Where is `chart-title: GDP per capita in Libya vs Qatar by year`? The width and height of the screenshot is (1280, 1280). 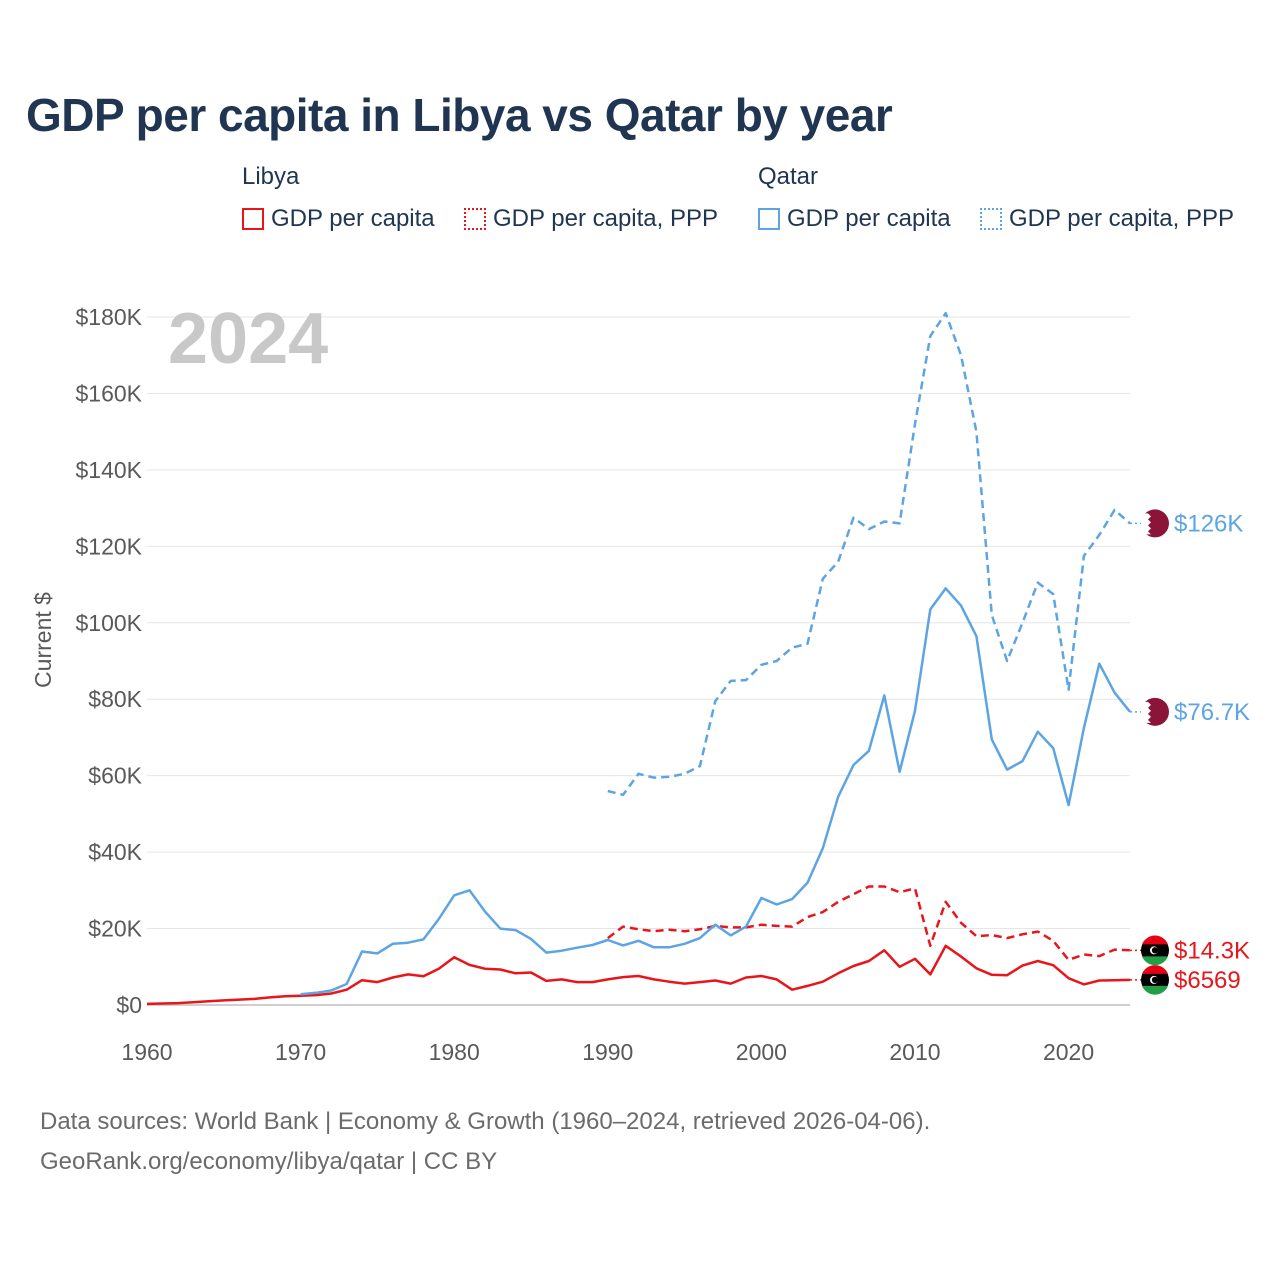 chart-title: GDP per capita in Libya vs Qatar by year is located at coordinates (459, 115).